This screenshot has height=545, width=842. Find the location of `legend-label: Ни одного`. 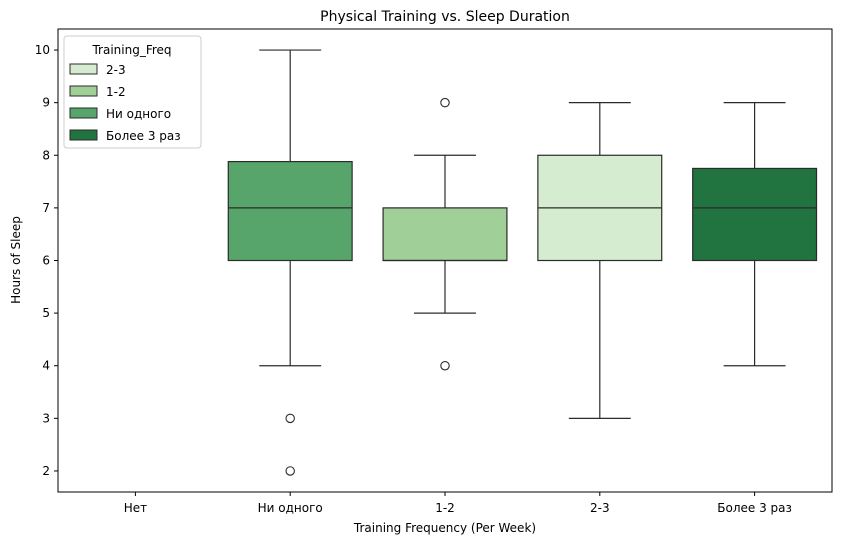

legend-label: Ни одного is located at coordinates (138, 114).